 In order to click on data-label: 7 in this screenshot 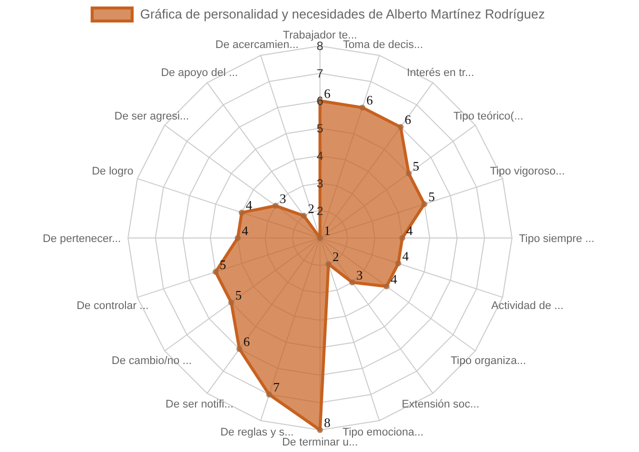, I will do `click(276, 387)`.